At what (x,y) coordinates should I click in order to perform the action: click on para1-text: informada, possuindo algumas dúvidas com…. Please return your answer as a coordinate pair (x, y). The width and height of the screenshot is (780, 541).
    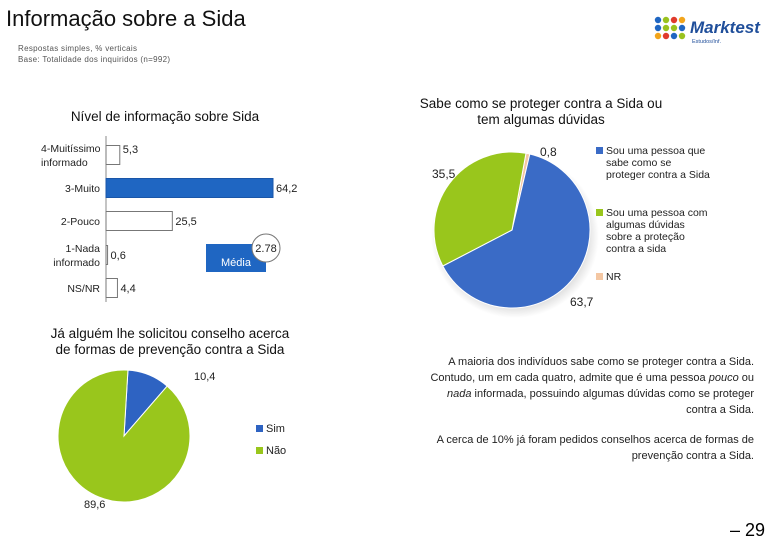
    Looking at the image, I should click on (612, 394).